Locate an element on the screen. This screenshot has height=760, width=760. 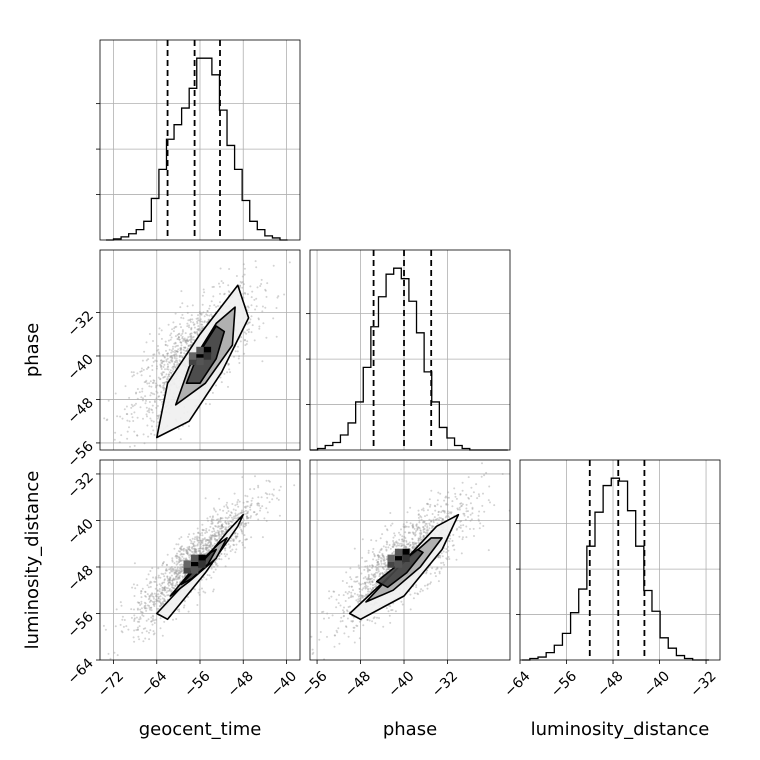
density-peak-cell is located at coordinates (391, 558).